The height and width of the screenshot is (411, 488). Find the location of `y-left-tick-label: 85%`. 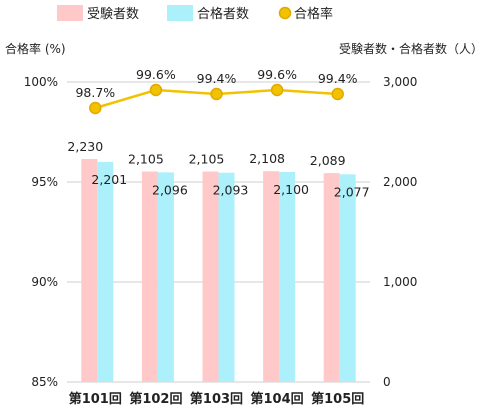

y-left-tick-label: 85% is located at coordinates (44, 382).